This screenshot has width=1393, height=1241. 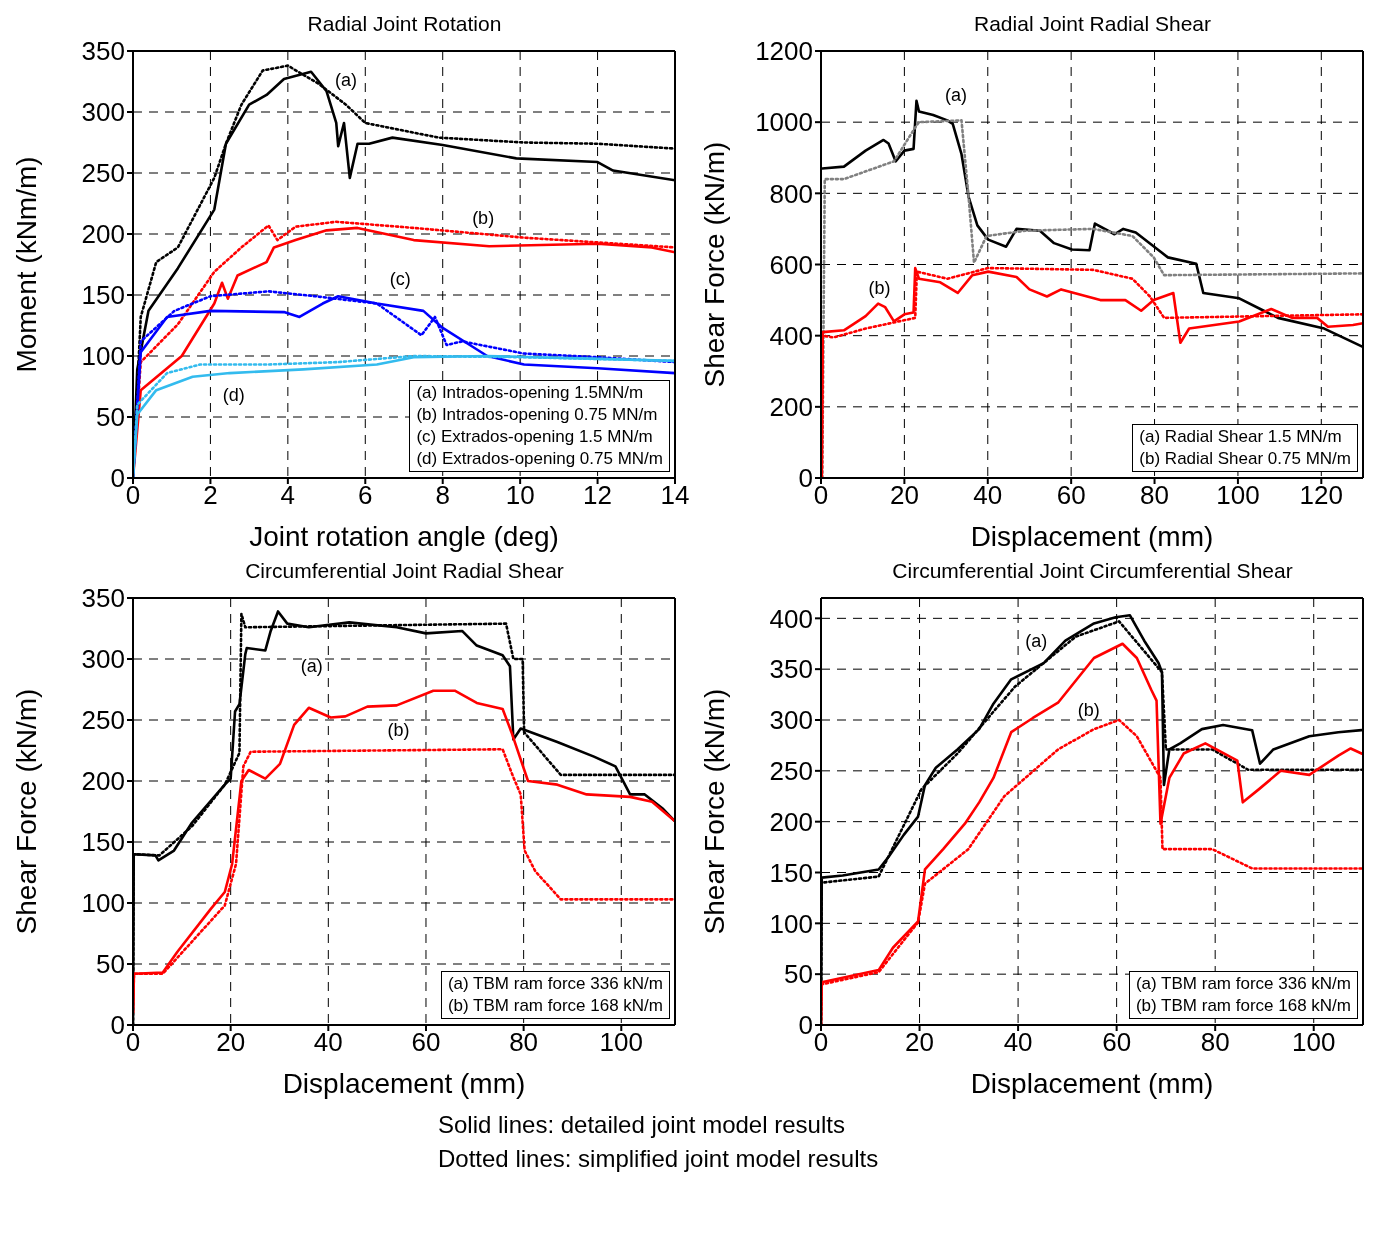 What do you see at coordinates (784, 51) in the screenshot?
I see `y-tick-label: 1200` at bounding box center [784, 51].